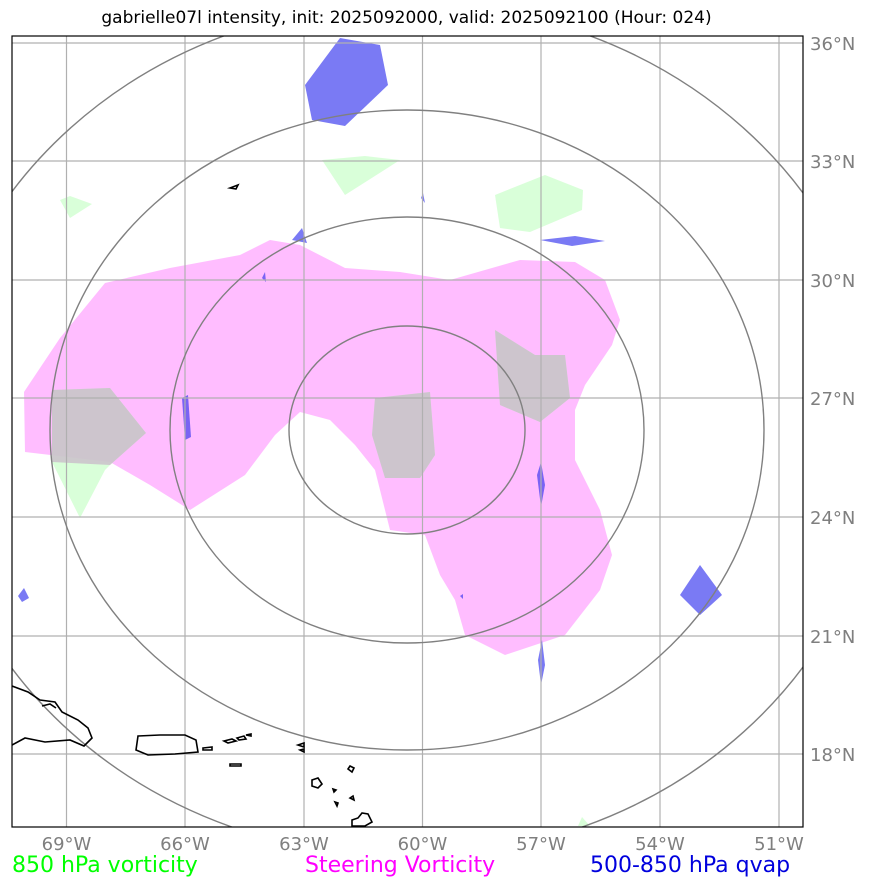  Describe the element at coordinates (334, 790) in the screenshot. I see `montserrat` at that location.